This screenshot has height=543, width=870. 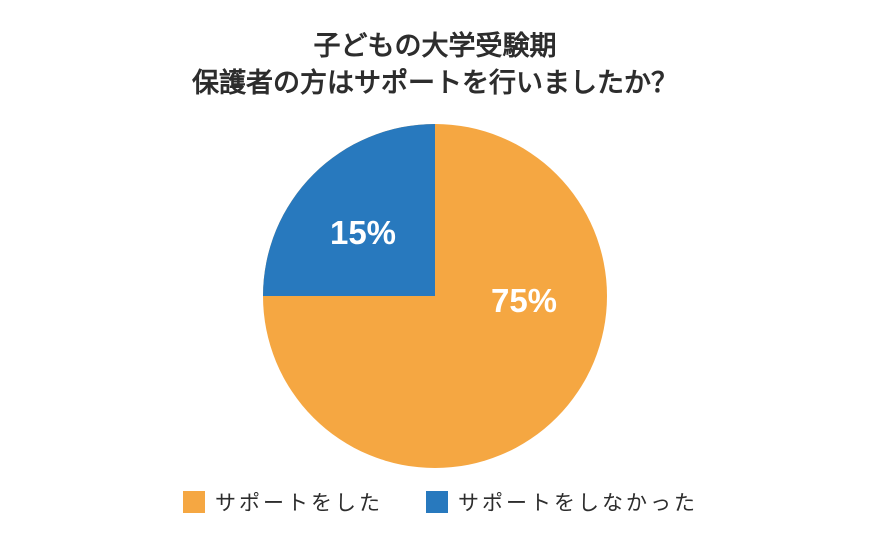 I want to click on chart-title-line1: 子どもの大学受験期, so click(x=435, y=46).